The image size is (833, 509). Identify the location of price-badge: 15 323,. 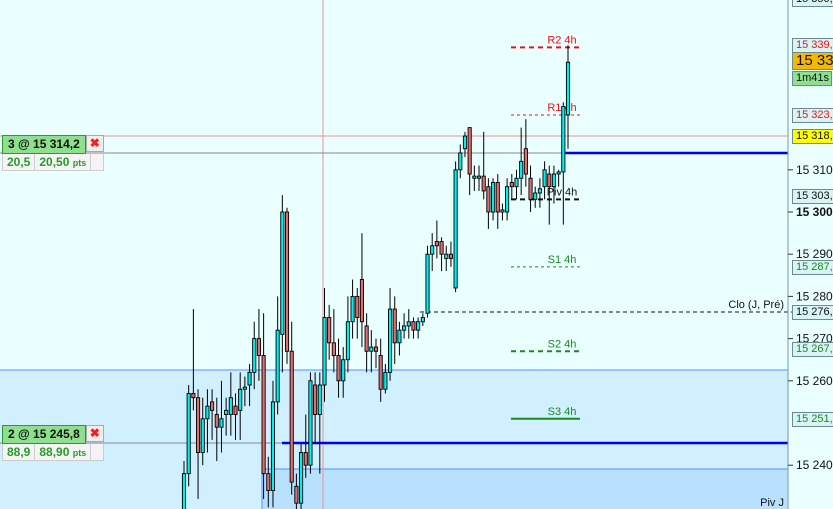
(812, 115).